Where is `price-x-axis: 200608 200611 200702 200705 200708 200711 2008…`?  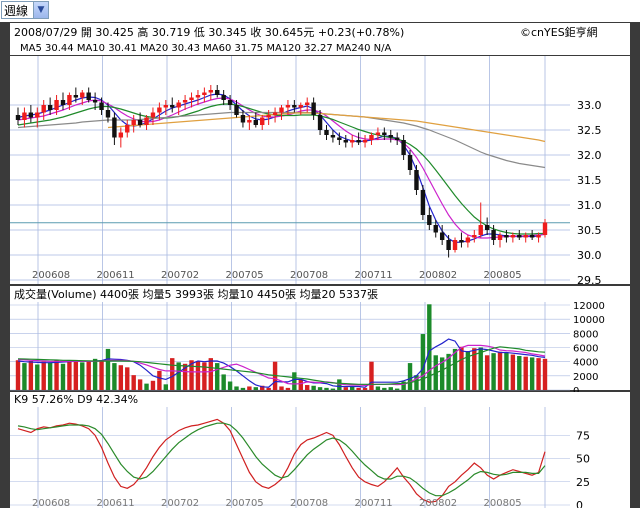
price-x-axis: 200608 200611 200702 200705 200708 200711 2008… is located at coordinates (277, 275).